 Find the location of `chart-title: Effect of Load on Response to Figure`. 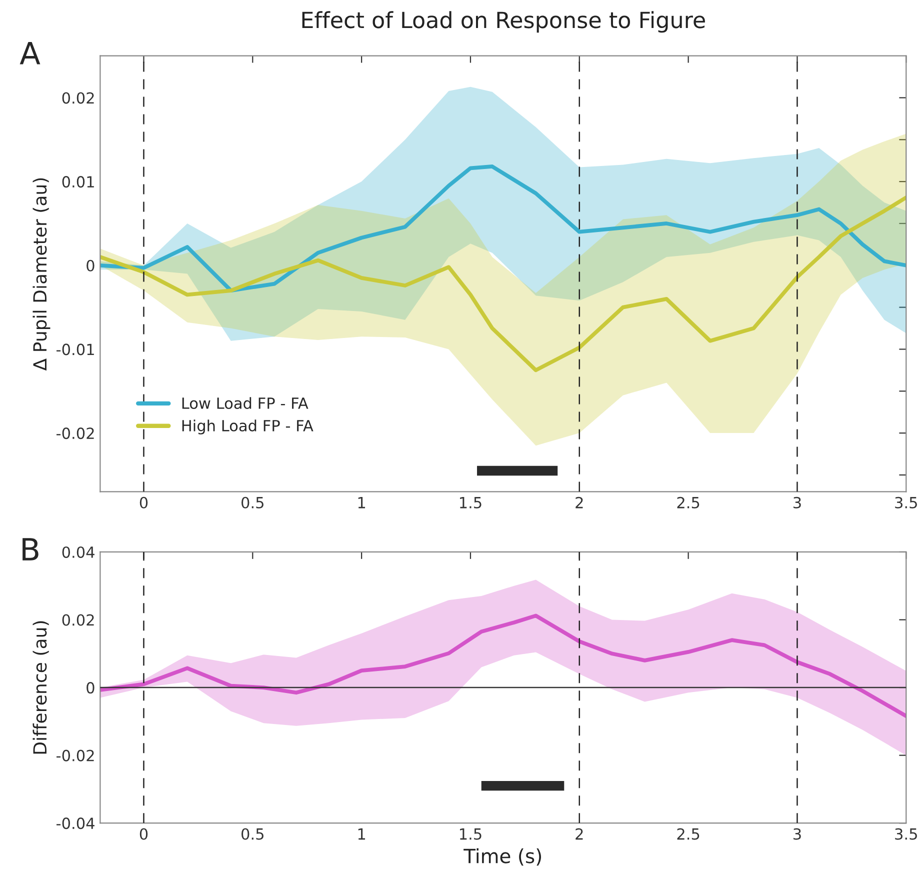

chart-title: Effect of Load on Response to Figure is located at coordinates (503, 22).